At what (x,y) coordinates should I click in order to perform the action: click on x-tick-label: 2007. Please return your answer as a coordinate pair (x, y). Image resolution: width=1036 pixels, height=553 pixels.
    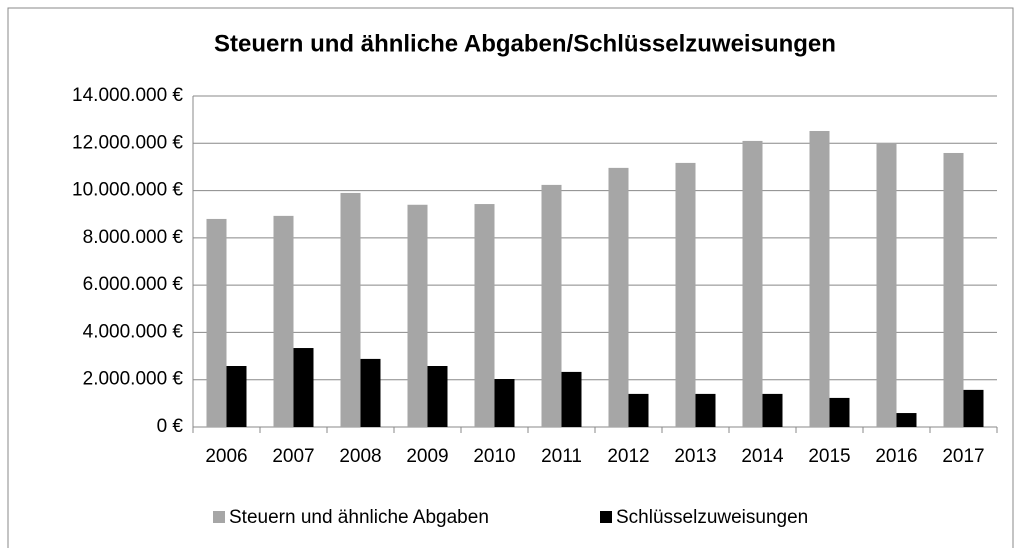
    Looking at the image, I should click on (293, 456).